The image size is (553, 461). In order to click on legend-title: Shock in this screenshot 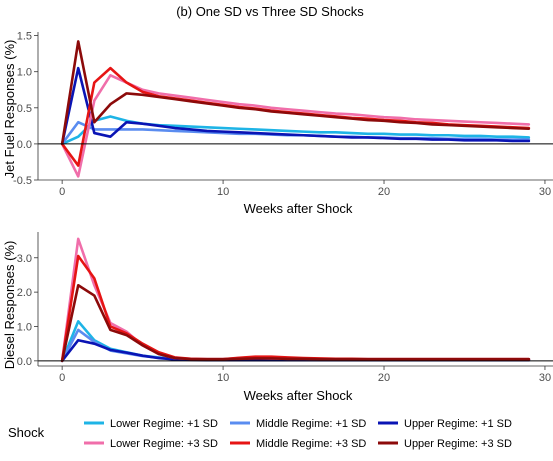, I will do `click(26, 432)`.